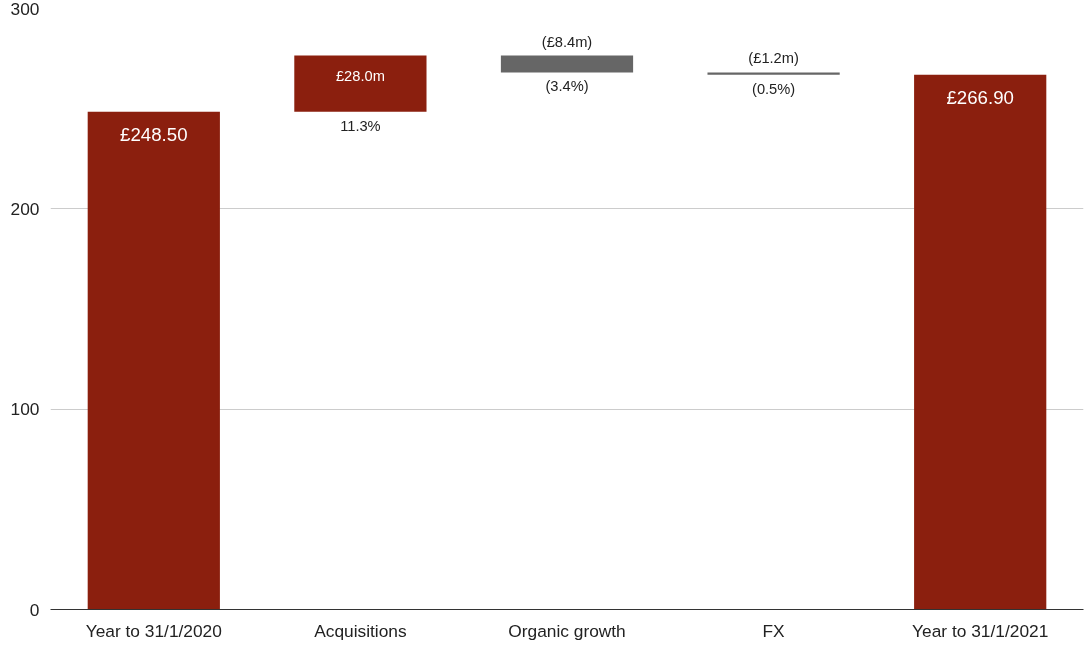  What do you see at coordinates (774, 630) in the screenshot?
I see `x-tick-label: FX` at bounding box center [774, 630].